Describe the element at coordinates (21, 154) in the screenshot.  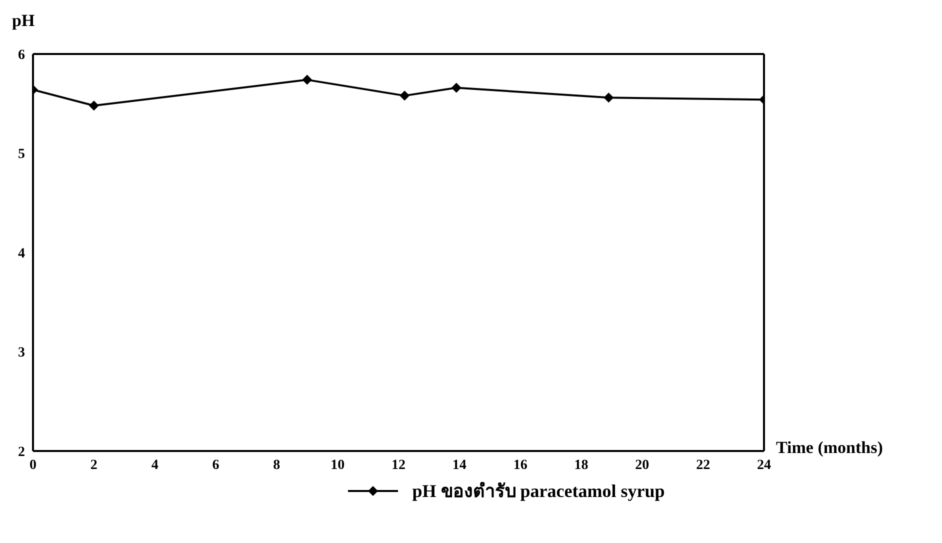
I see `y-tick-label: 5` at that location.